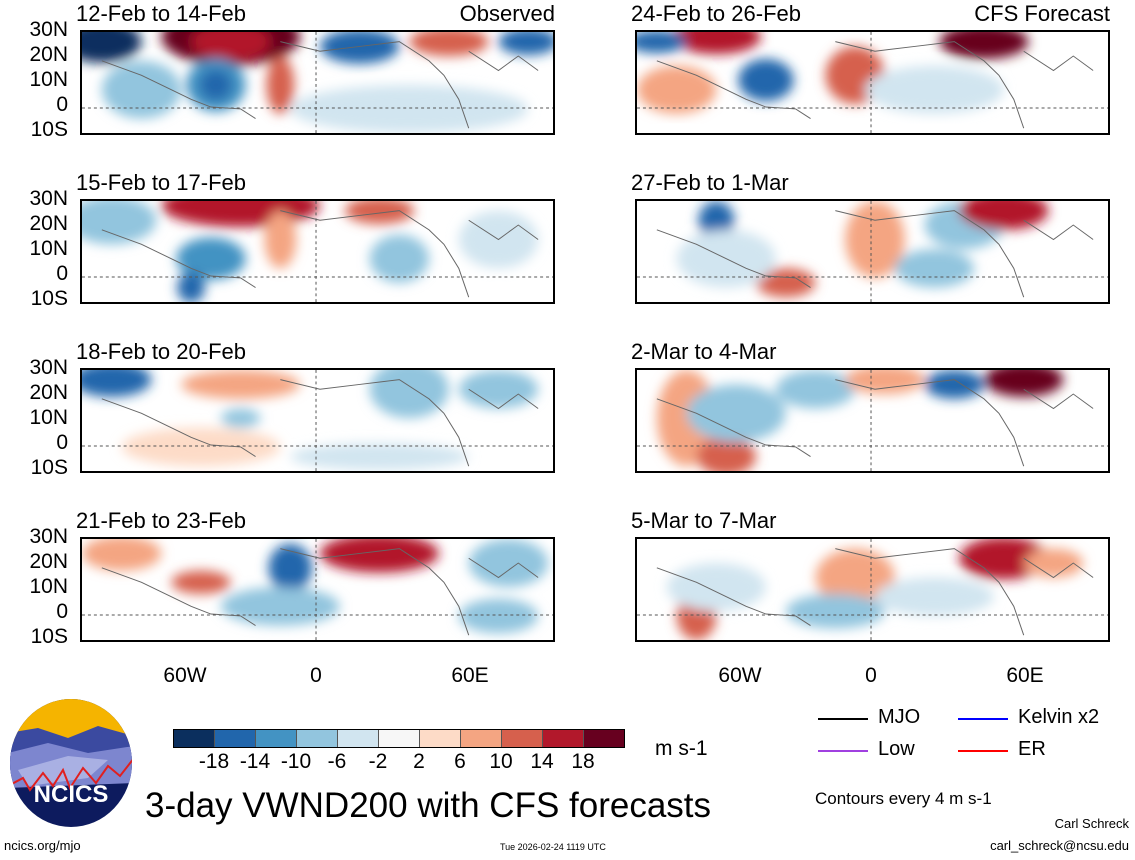 This screenshot has height=860, width=1135. Describe the element at coordinates (1091, 823) in the screenshot. I see `footer-author: Carl Schreck` at that location.